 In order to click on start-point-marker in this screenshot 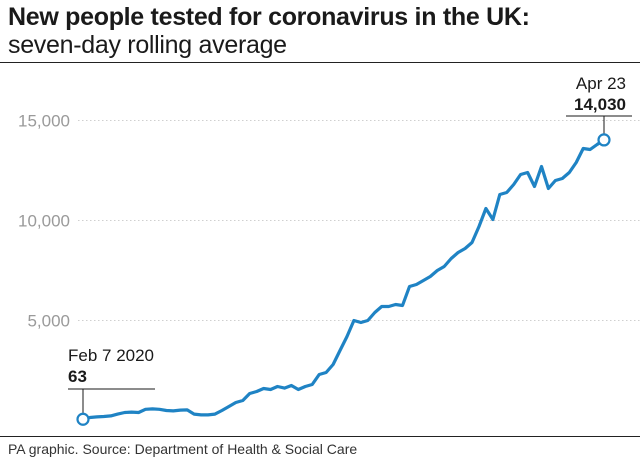, I will do `click(83, 419)`.